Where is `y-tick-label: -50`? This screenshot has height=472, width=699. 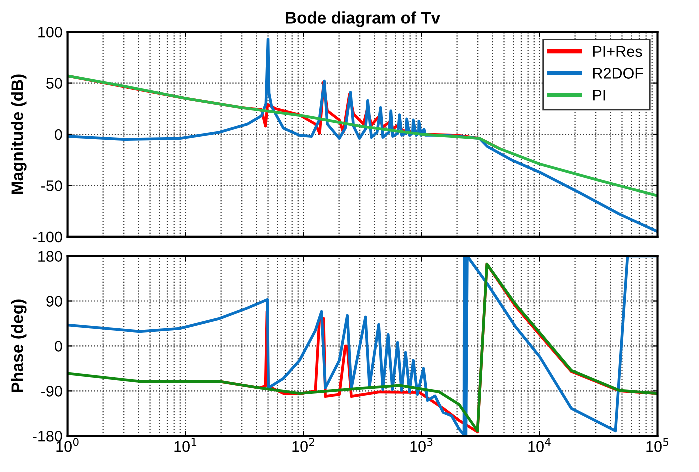
y-tick-label: -50 is located at coordinates (52, 186).